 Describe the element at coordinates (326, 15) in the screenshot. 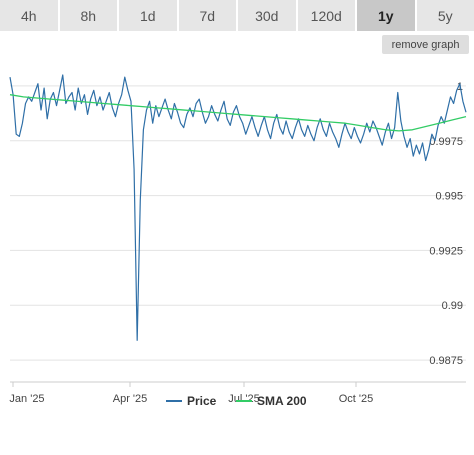

I see `range-tab-120d: 120d` at that location.